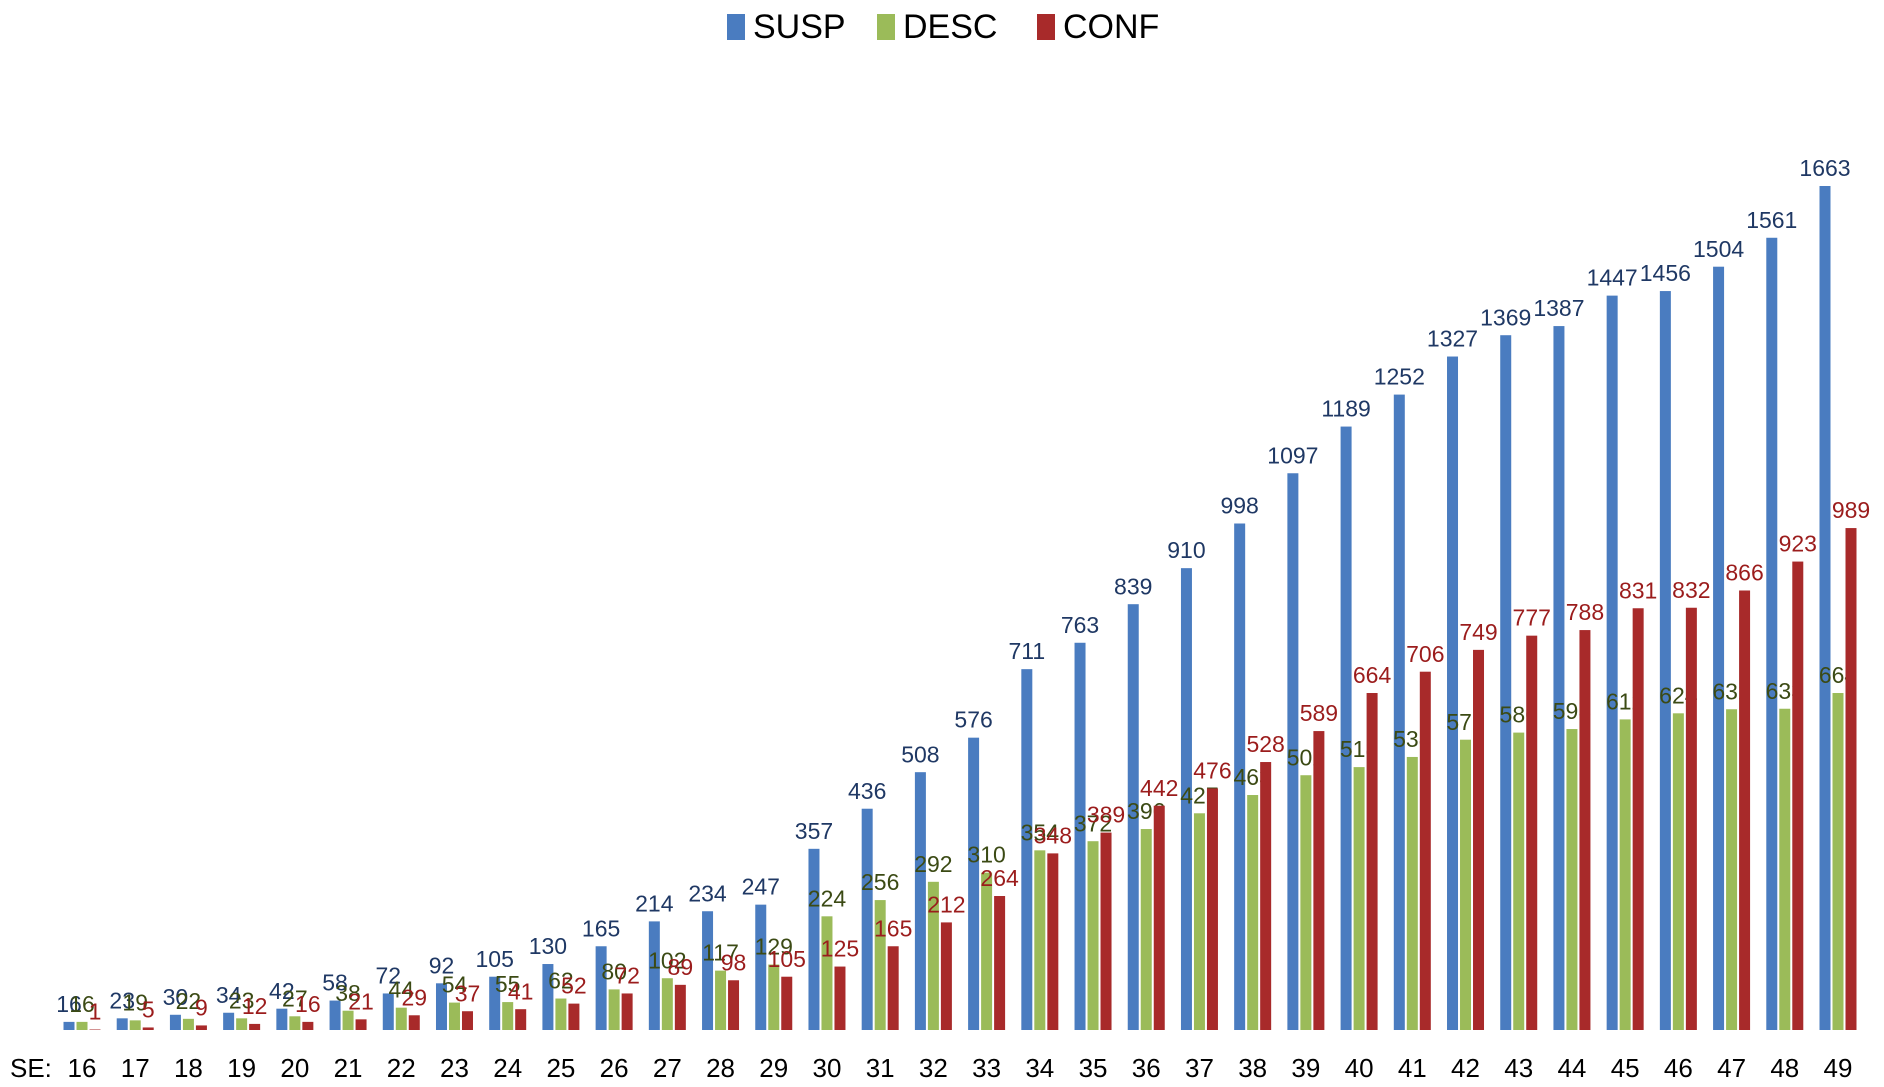 The width and height of the screenshot is (1884, 1087). Describe the element at coordinates (1239, 506) in the screenshot. I see `data-label: 998` at that location.